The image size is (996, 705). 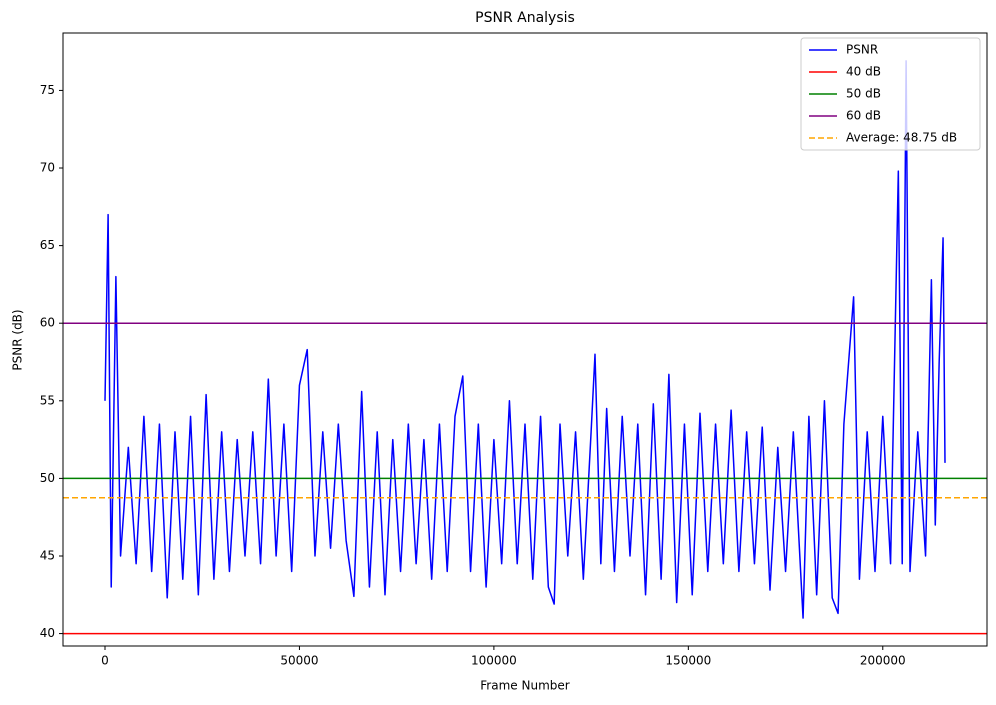 What do you see at coordinates (863, 116) in the screenshot?
I see `legend-label: 60 dB` at bounding box center [863, 116].